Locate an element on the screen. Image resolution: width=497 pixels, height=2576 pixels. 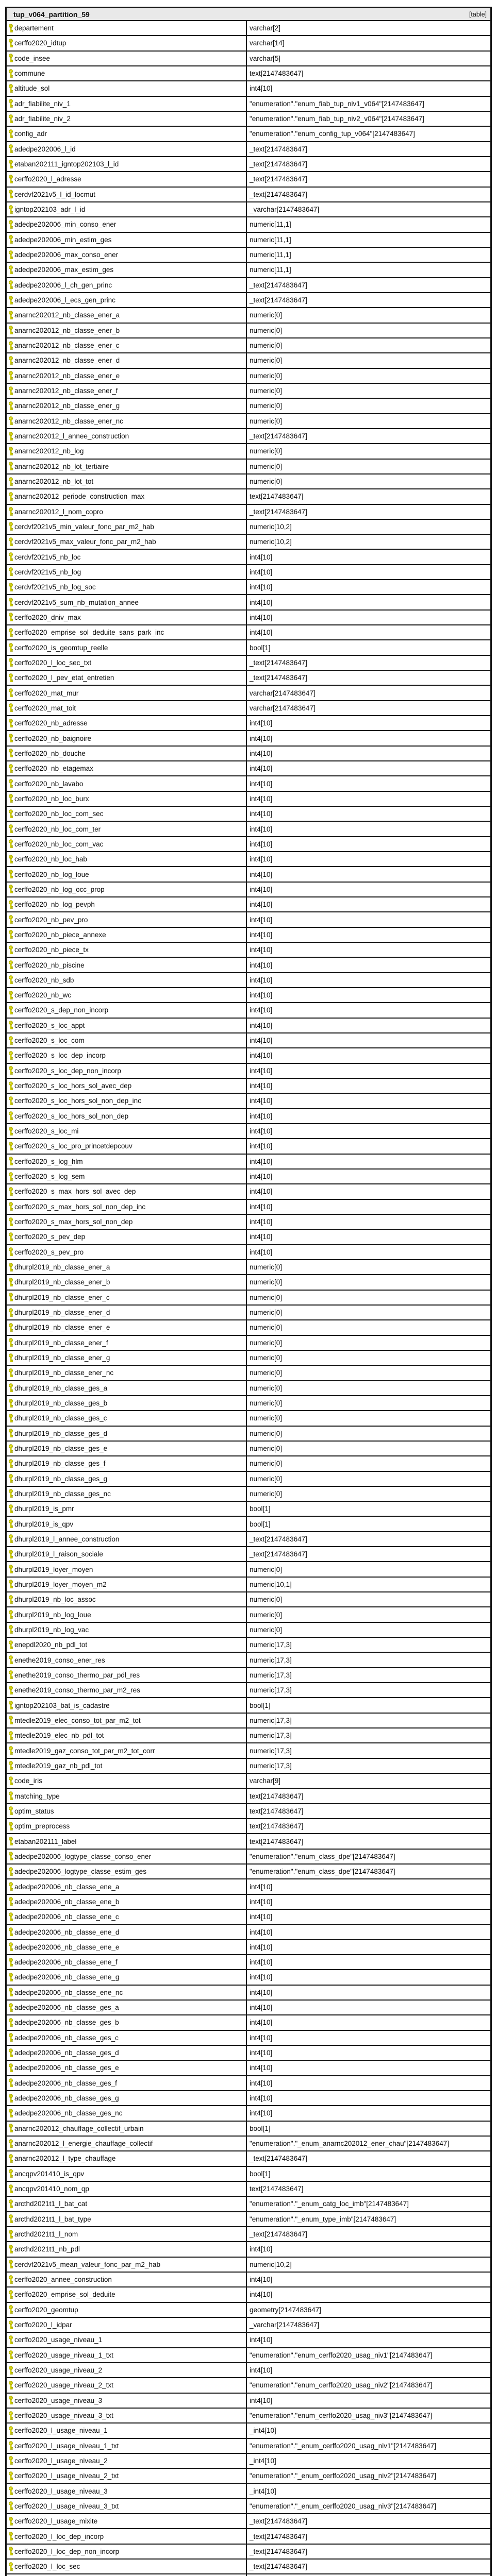
table-row: cerffo2020_l_loc_sec _text[2147483647] is located at coordinates (248, 2567).